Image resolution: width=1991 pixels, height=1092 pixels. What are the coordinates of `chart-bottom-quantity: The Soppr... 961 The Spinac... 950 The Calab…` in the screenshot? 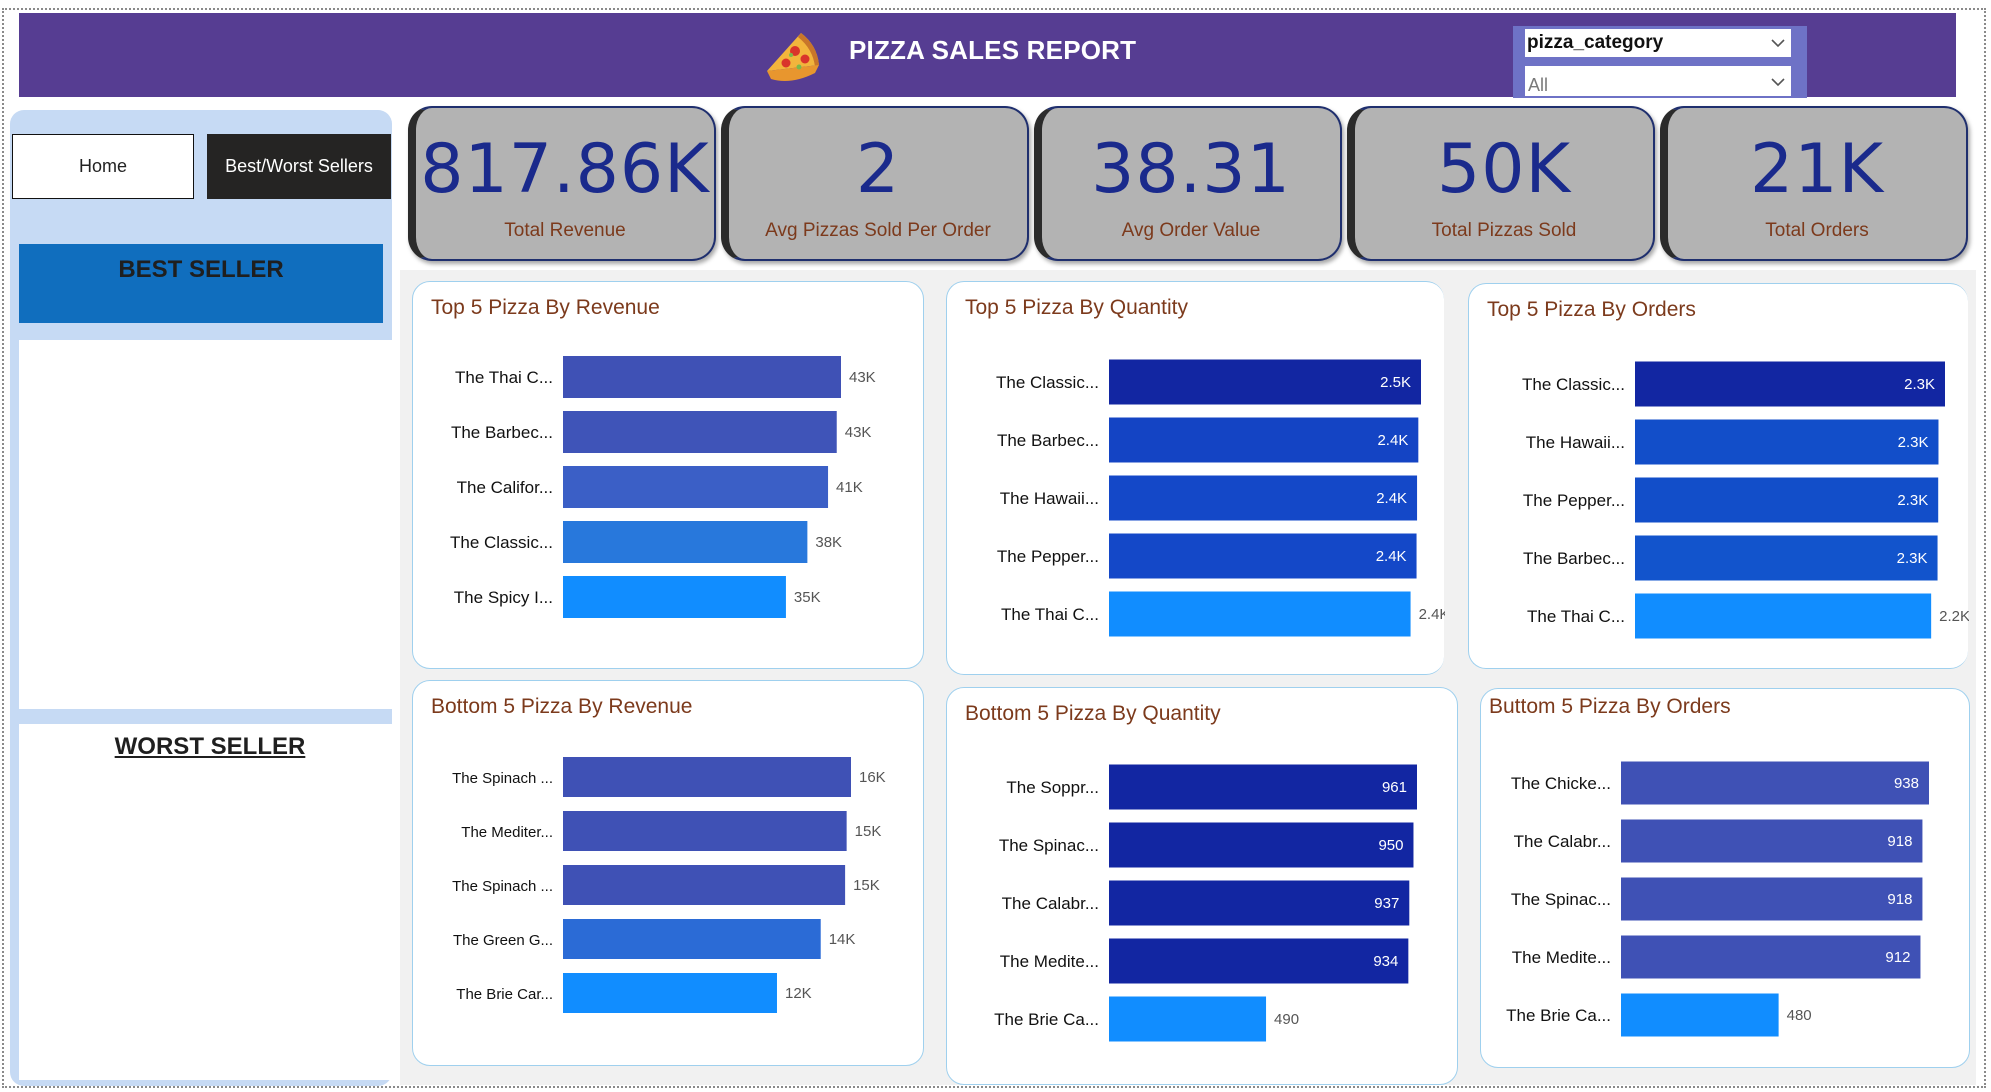 It's located at (1202, 886).